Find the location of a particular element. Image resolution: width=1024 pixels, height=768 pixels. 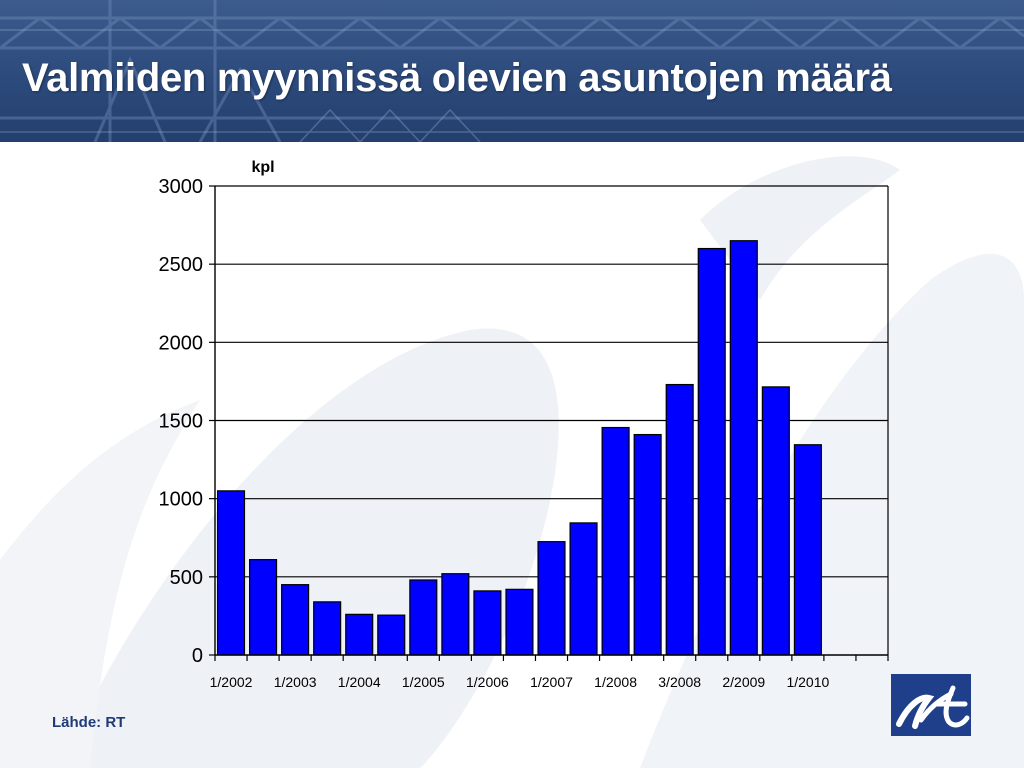

x-tick-label: 1/2010 is located at coordinates (807, 682).